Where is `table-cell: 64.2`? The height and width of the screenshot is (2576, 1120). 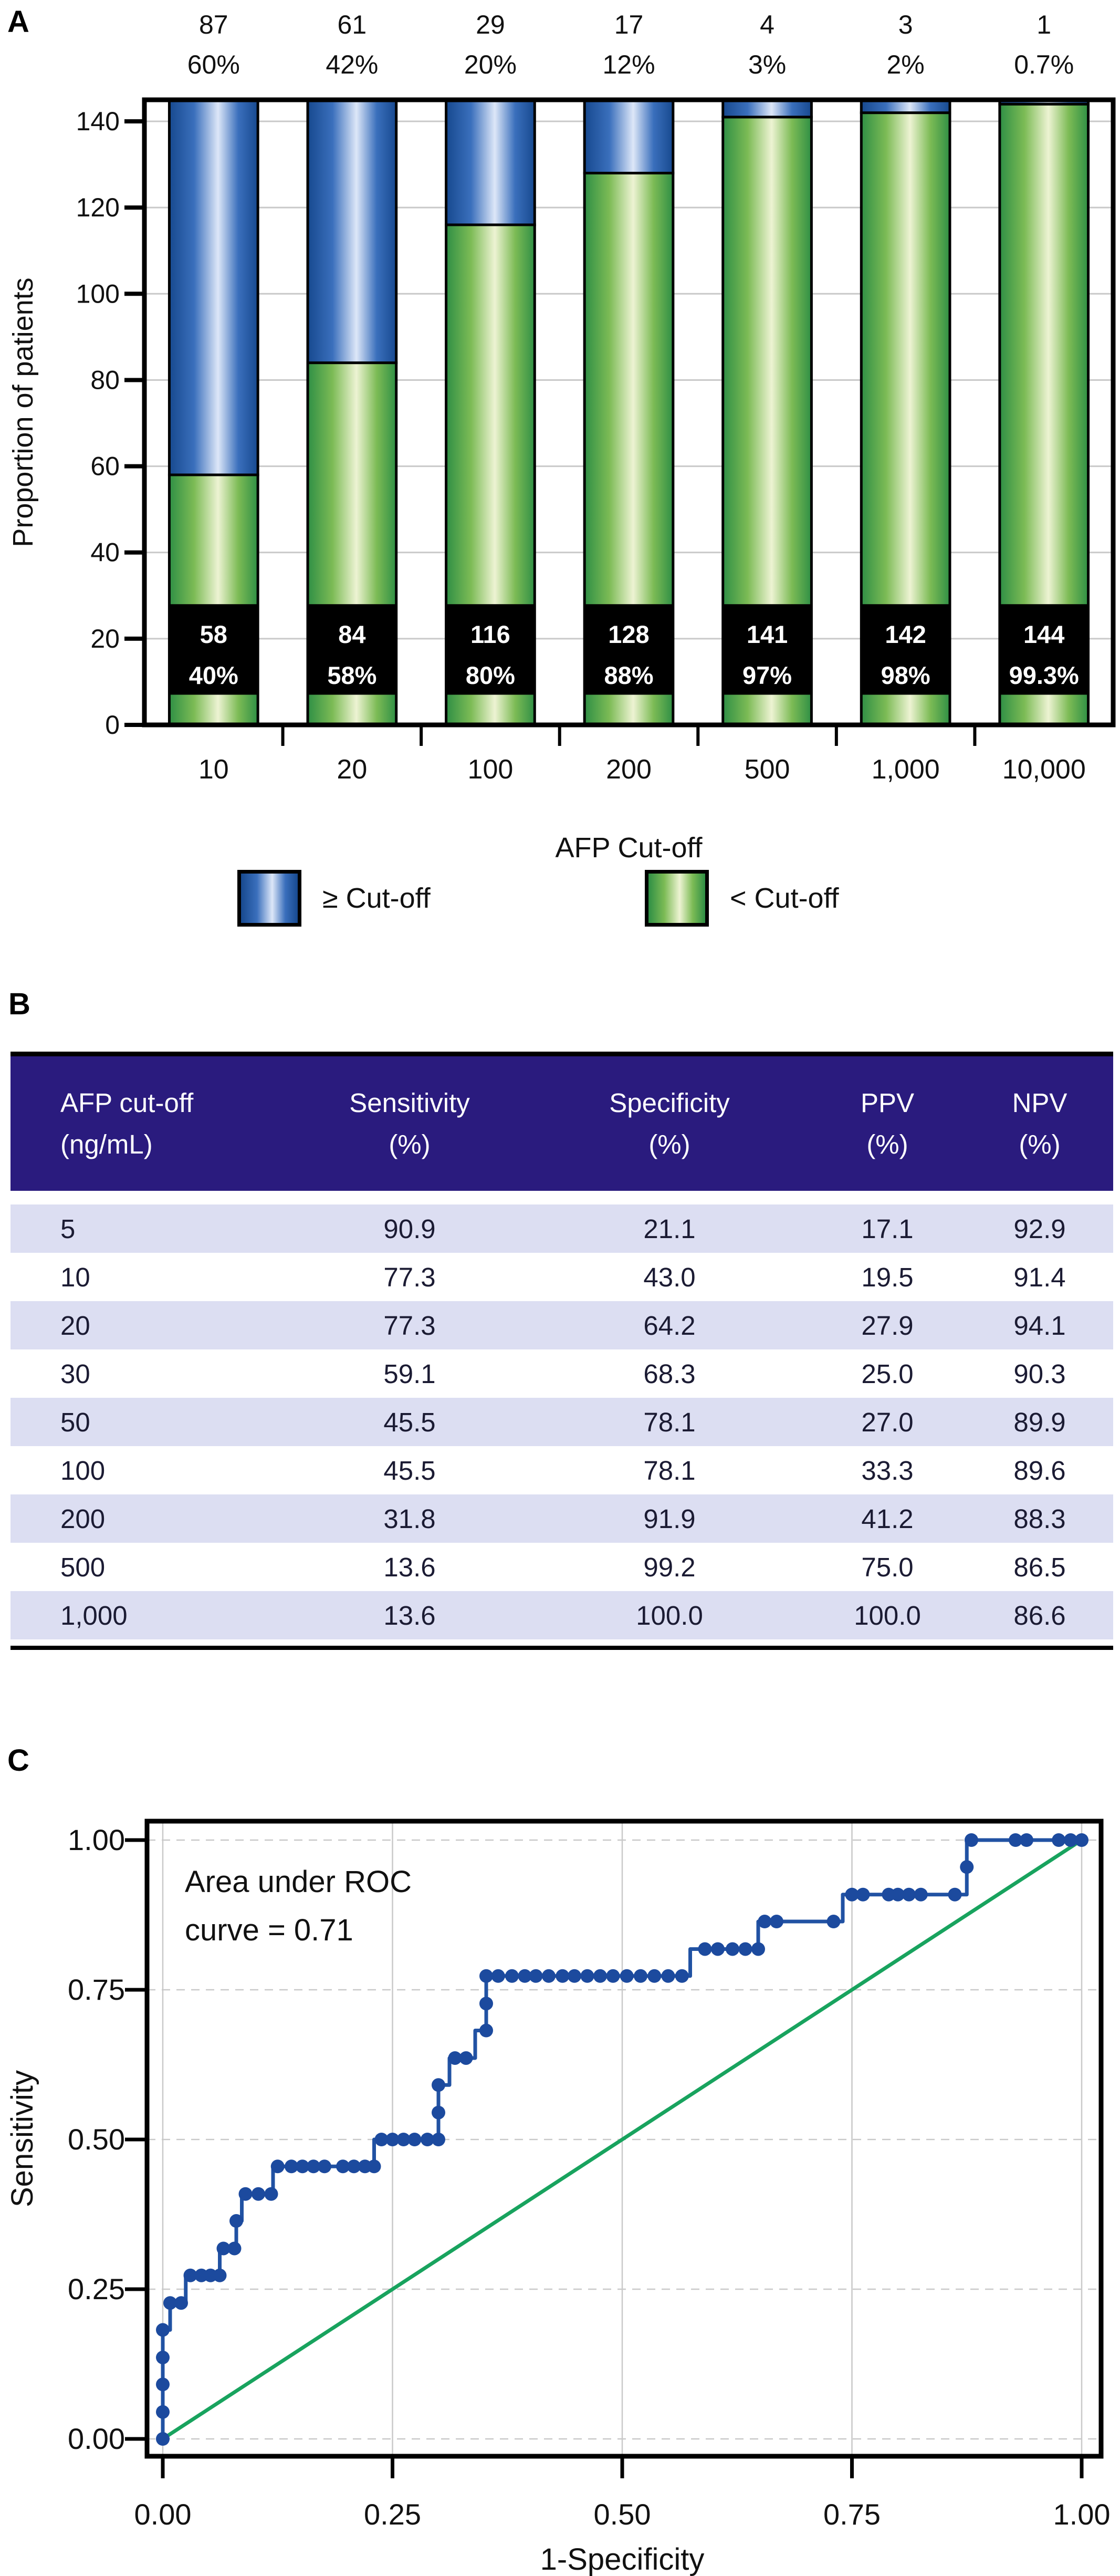 table-cell: 64.2 is located at coordinates (670, 1325).